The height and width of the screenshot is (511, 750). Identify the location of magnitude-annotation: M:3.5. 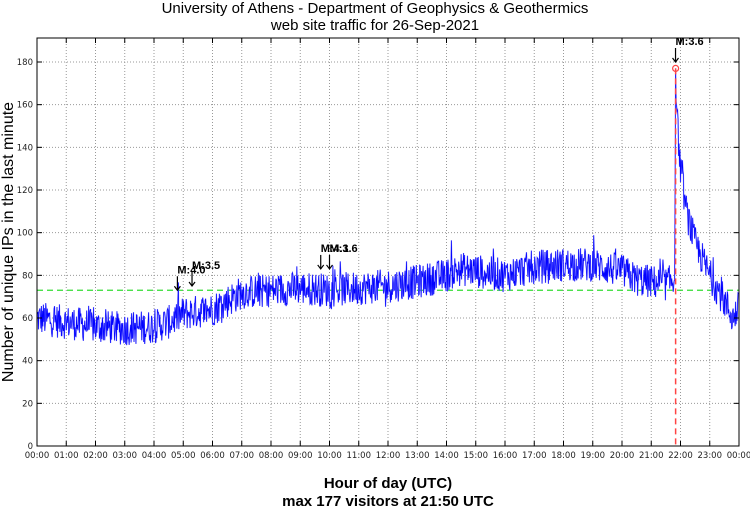
(206, 266).